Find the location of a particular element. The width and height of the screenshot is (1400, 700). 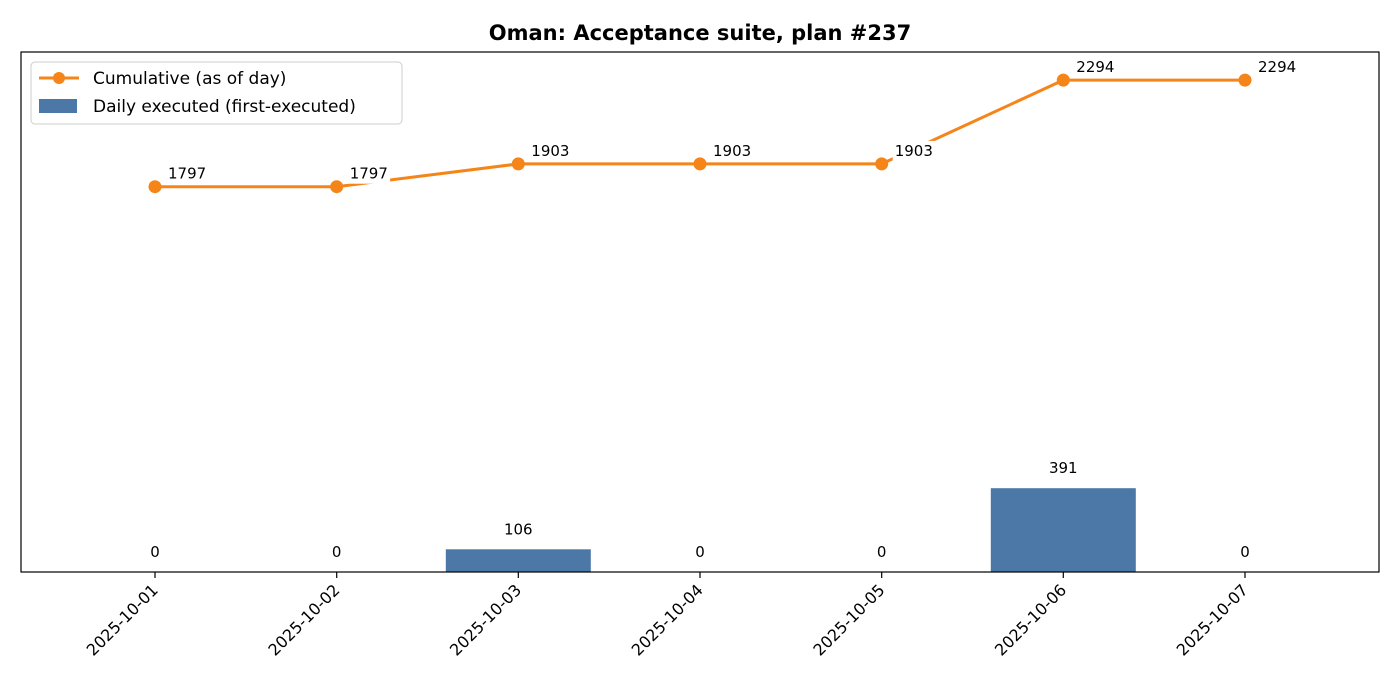

legend-bar-swatch is located at coordinates (58, 106).